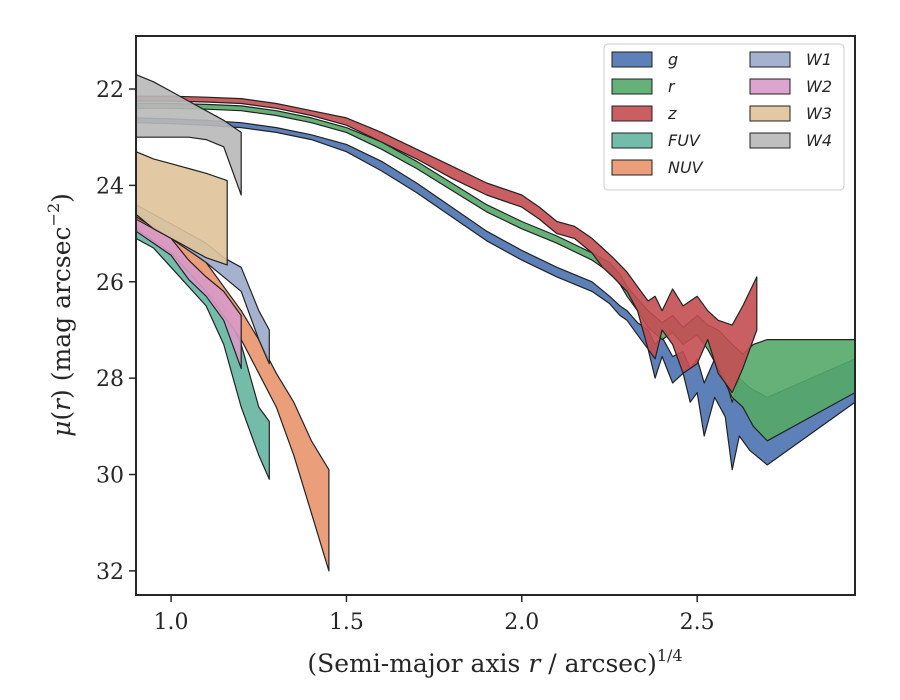  I want to click on legend-label-nuv: NUV, so click(686, 167).